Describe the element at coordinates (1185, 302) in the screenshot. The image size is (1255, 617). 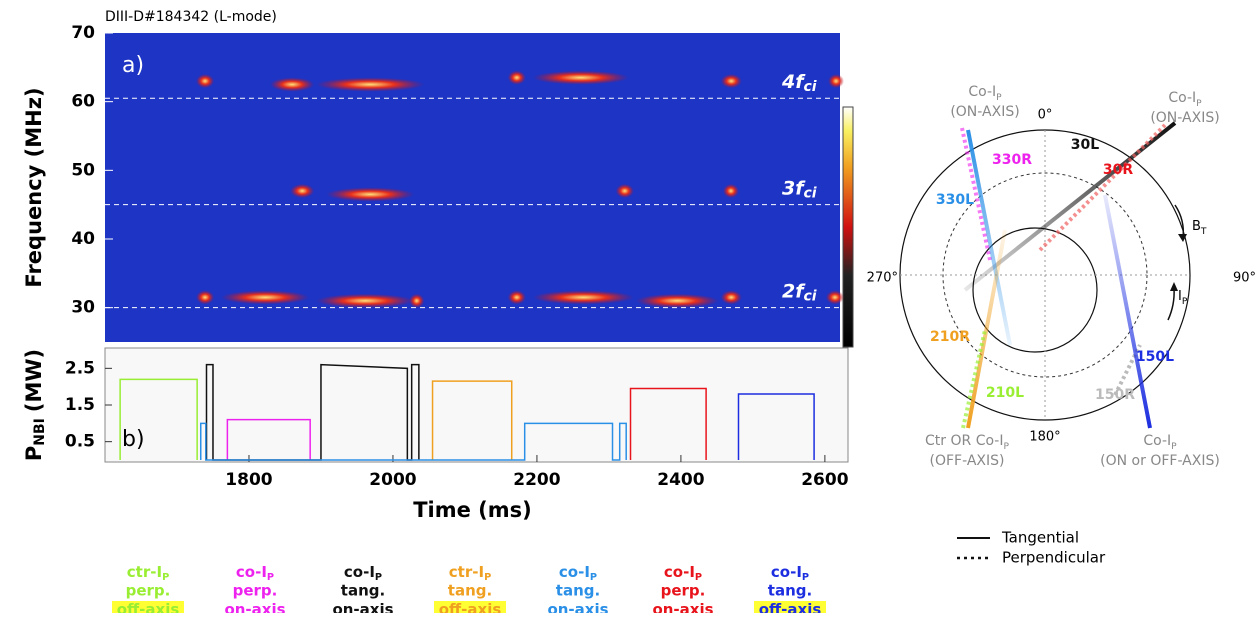
I see `current-label-sub: P` at that location.